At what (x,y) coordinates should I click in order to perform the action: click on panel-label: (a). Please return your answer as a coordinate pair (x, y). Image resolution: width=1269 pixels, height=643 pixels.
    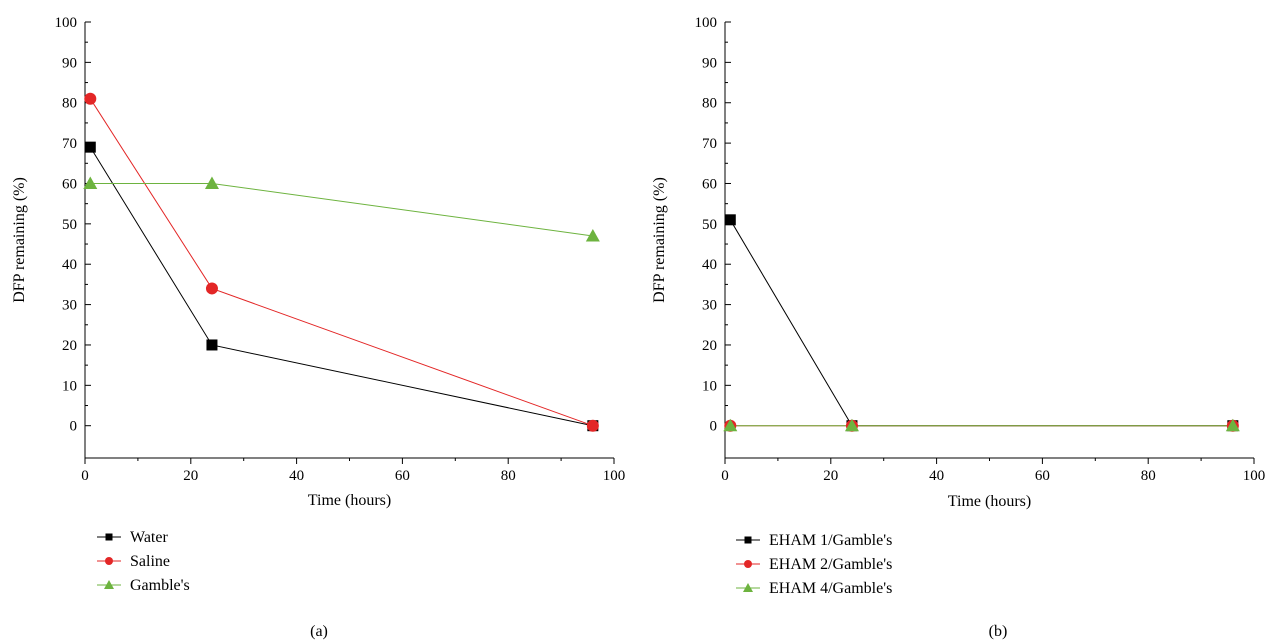
    Looking at the image, I should click on (319, 631).